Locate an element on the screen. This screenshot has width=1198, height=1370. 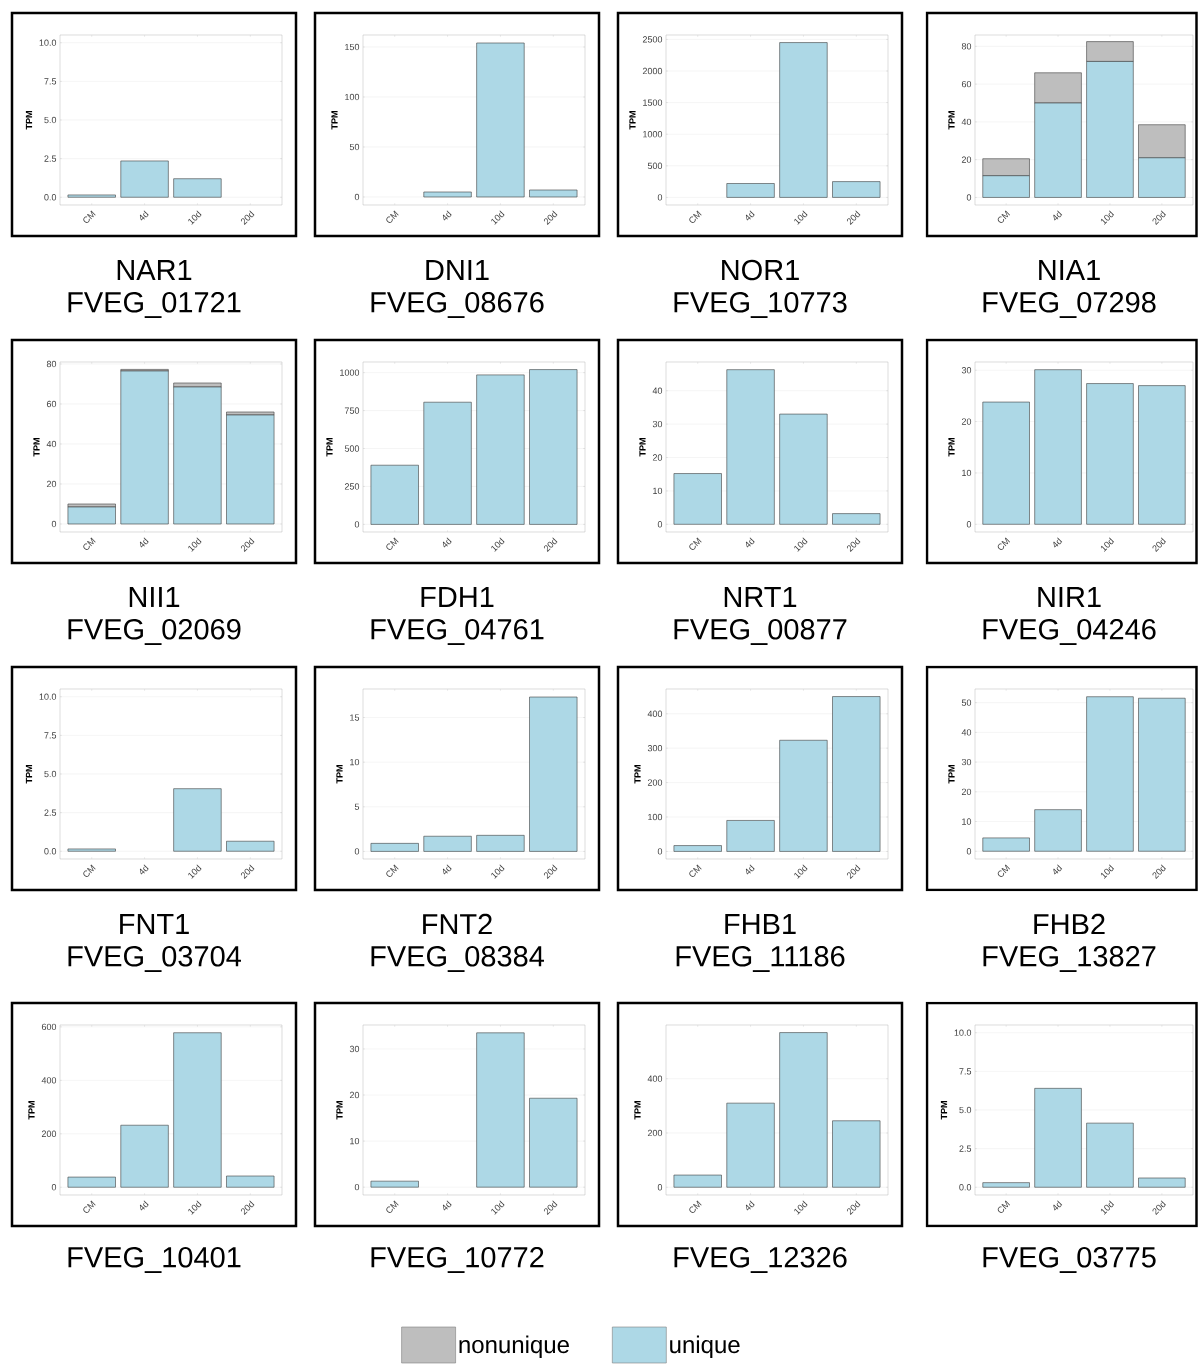
y-tick-label: 600 is located at coordinates (49, 1027).